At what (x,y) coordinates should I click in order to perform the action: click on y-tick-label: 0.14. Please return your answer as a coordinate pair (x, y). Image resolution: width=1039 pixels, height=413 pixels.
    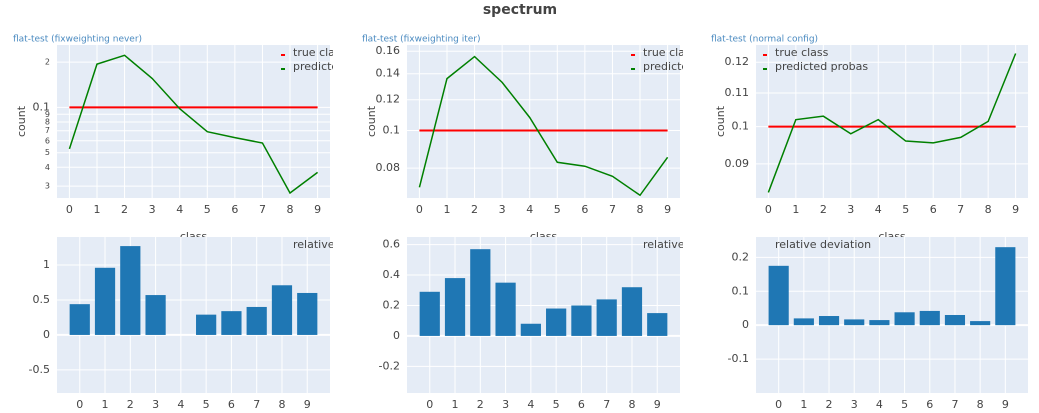
    Looking at the image, I should click on (388, 73).